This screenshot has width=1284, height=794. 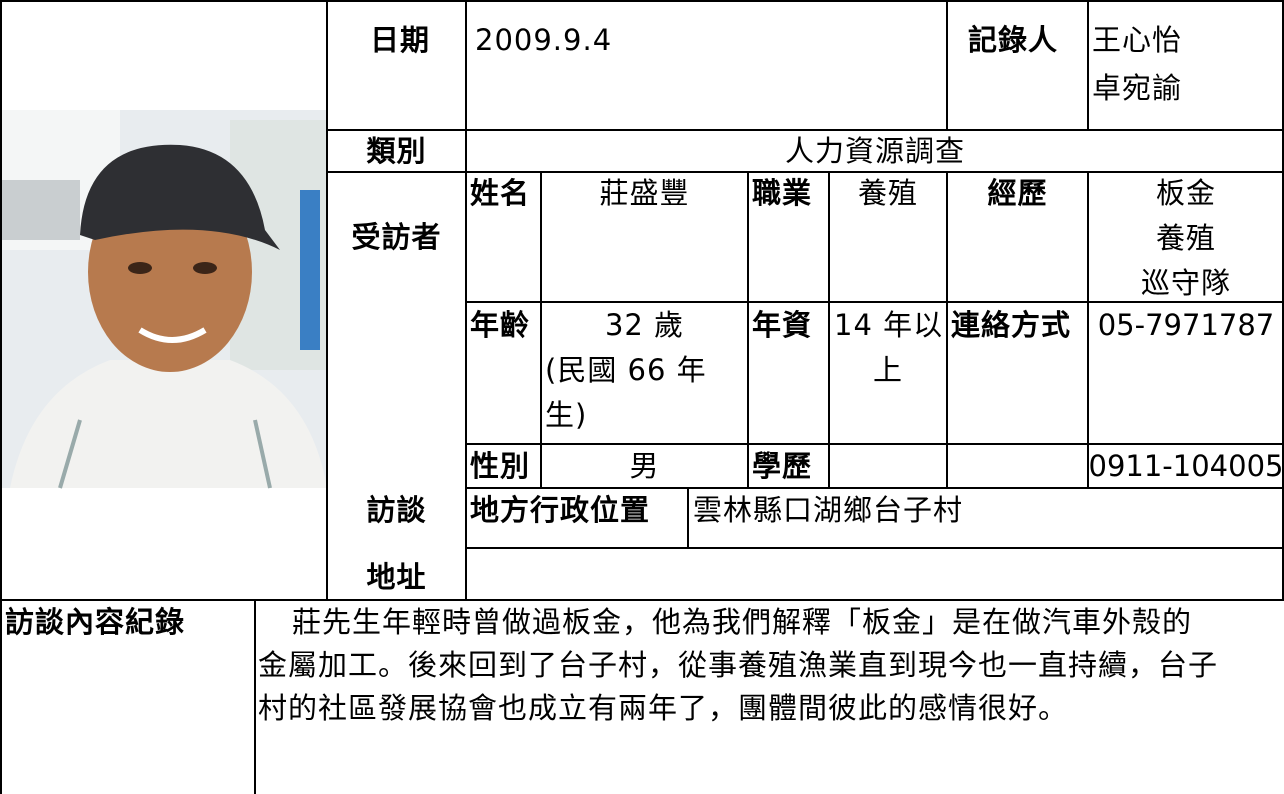 I want to click on job: 養殖, so click(x=887, y=193).